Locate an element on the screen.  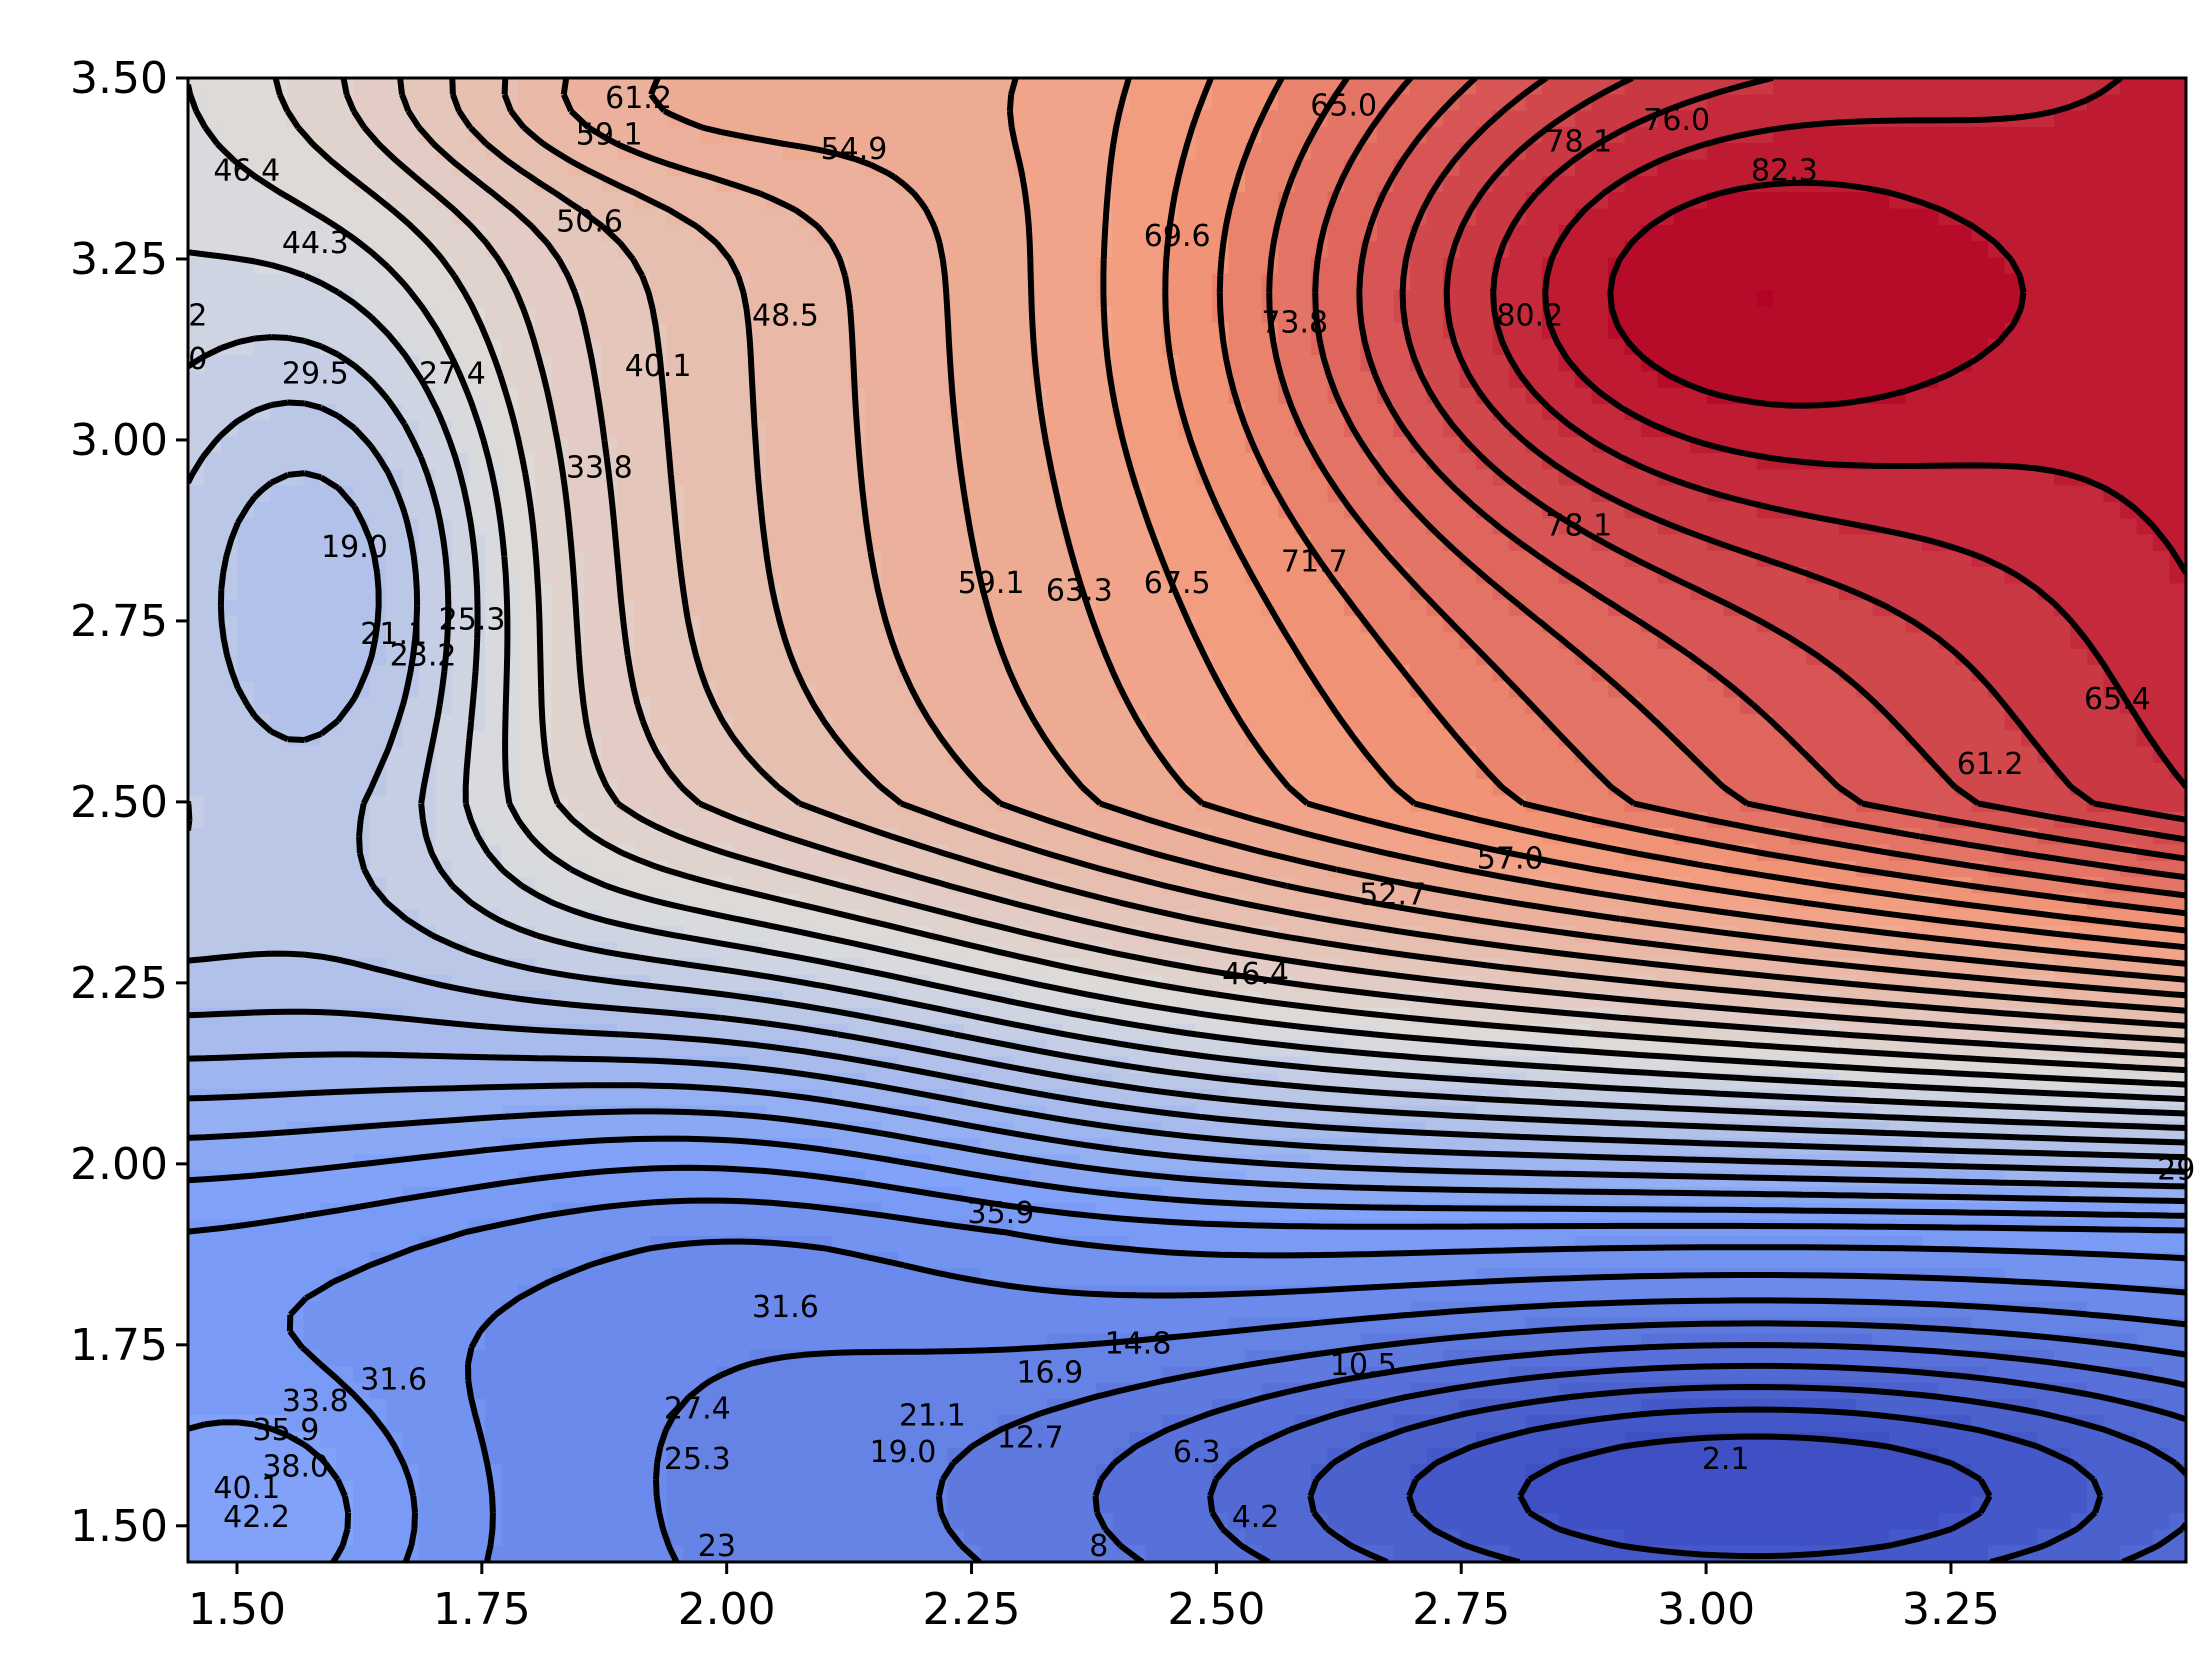
contour-label: 12.7 is located at coordinates (1030, 1437).